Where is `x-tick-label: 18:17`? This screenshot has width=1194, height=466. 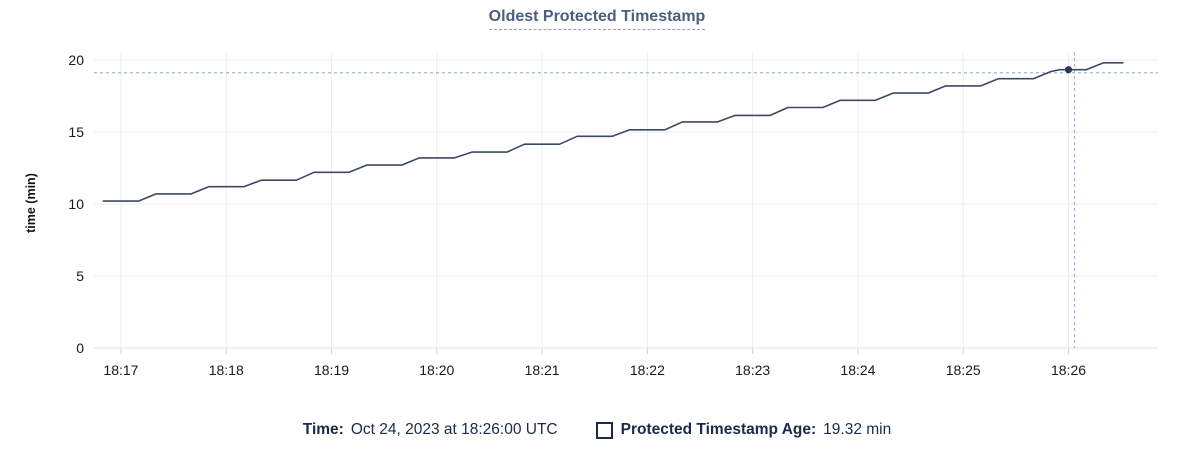 x-tick-label: 18:17 is located at coordinates (120, 370).